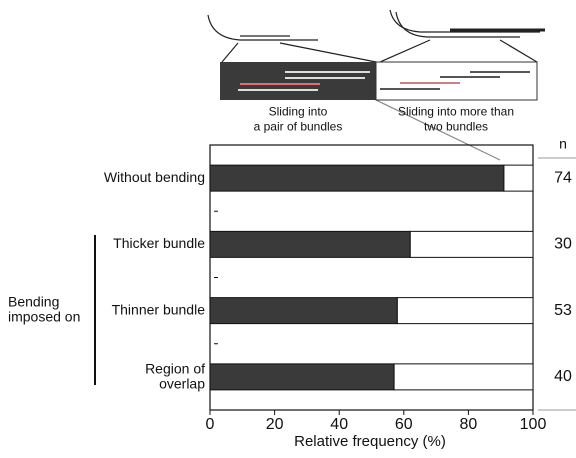 Image resolution: width=576 pixels, height=458 pixels. I want to click on n-value: 30, so click(563, 244).